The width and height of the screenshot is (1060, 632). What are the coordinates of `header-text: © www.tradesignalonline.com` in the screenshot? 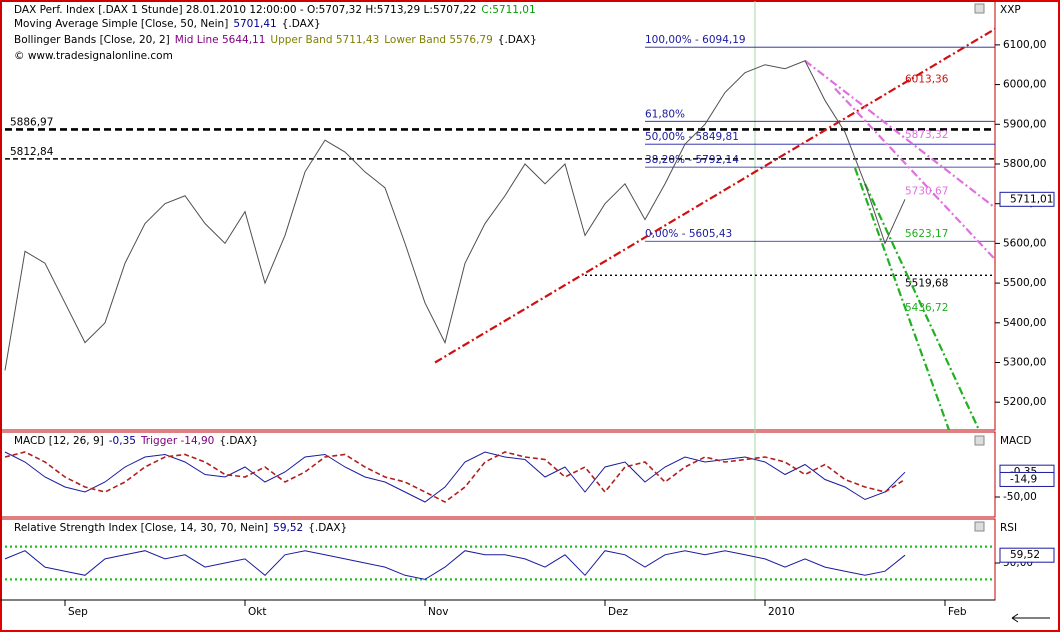 It's located at (93, 56).